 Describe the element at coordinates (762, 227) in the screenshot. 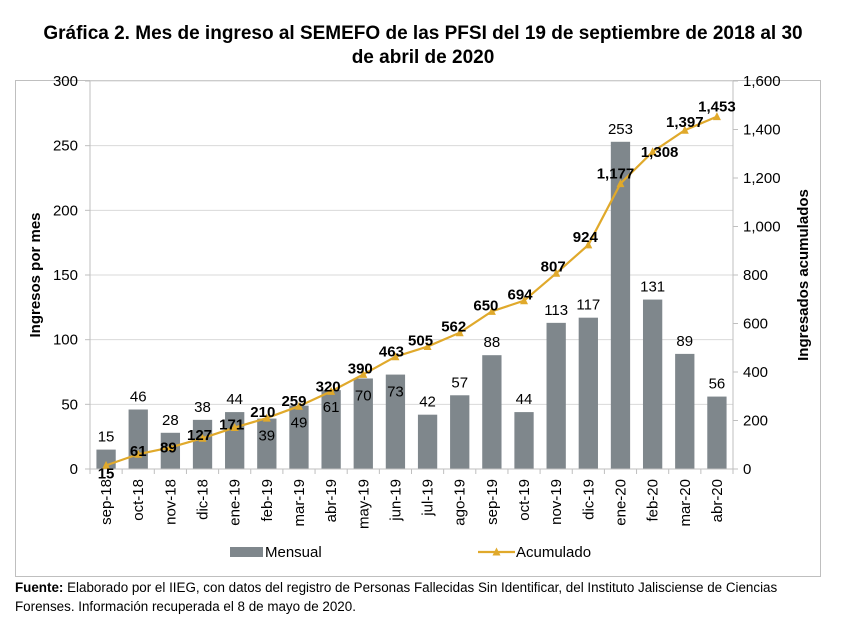

I see `y2-tick-label: 1,000` at that location.